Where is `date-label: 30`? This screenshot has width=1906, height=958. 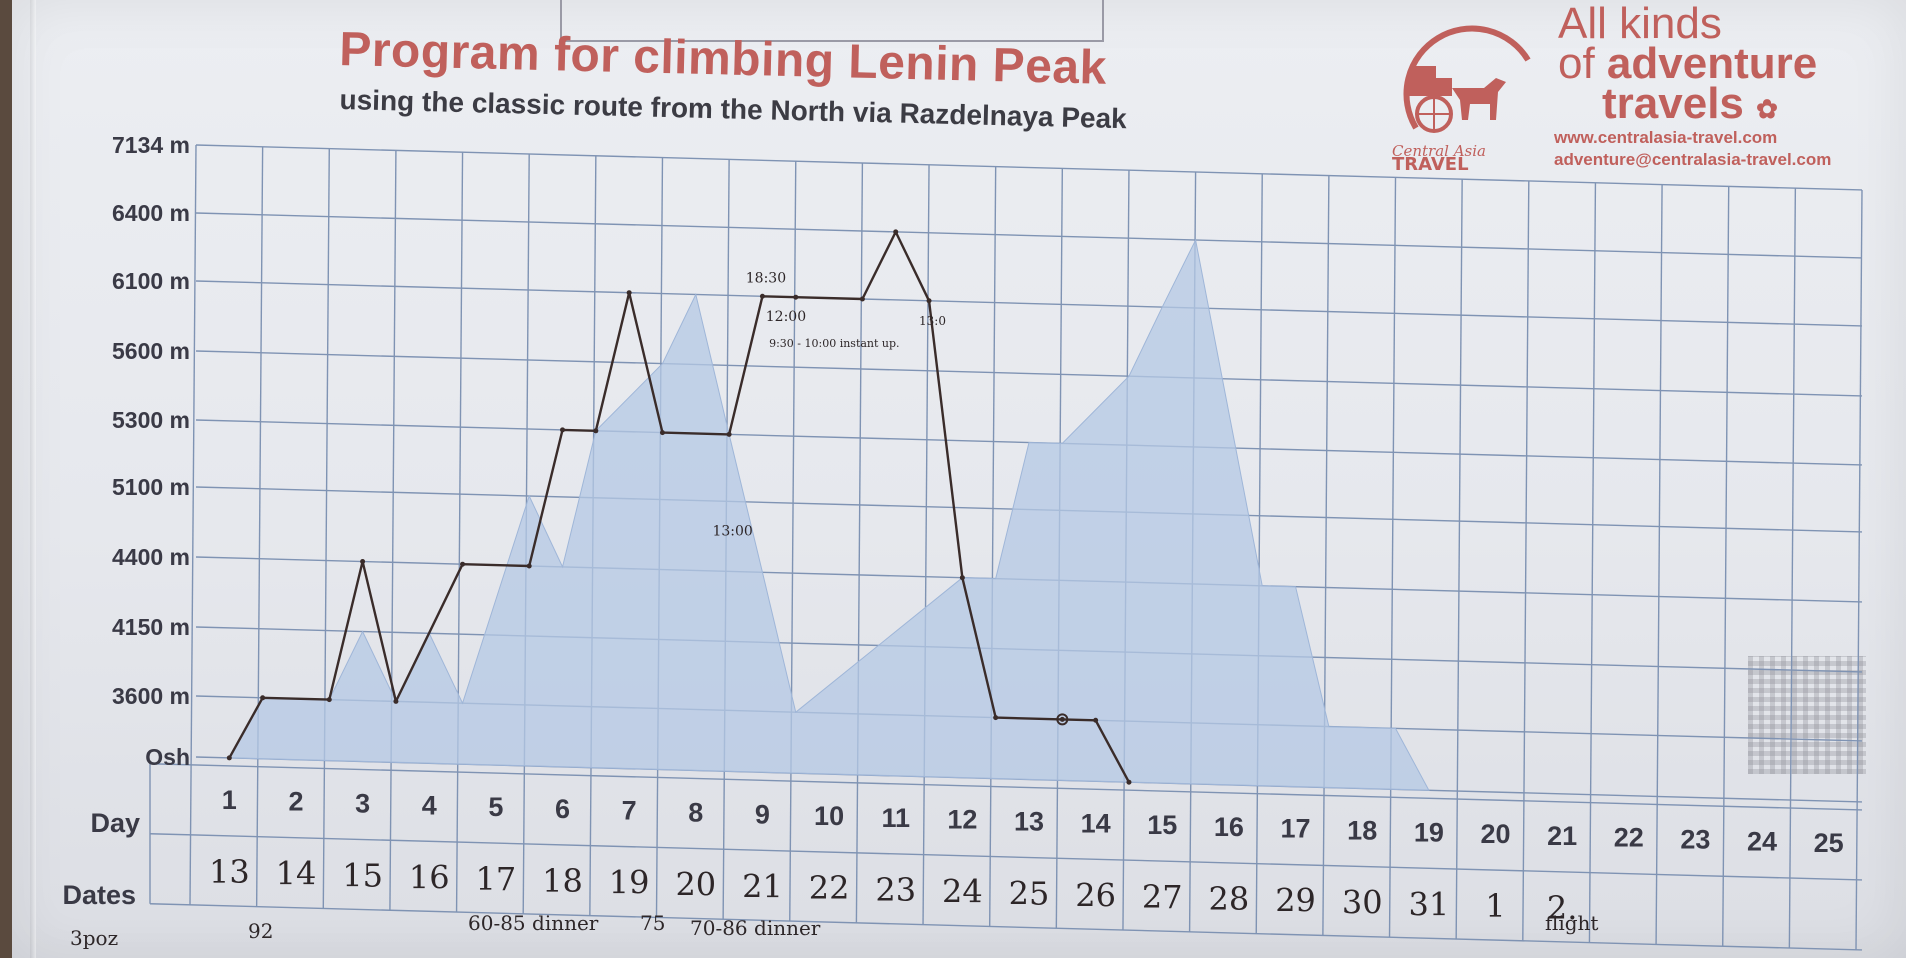
date-label: 30 is located at coordinates (1362, 902).